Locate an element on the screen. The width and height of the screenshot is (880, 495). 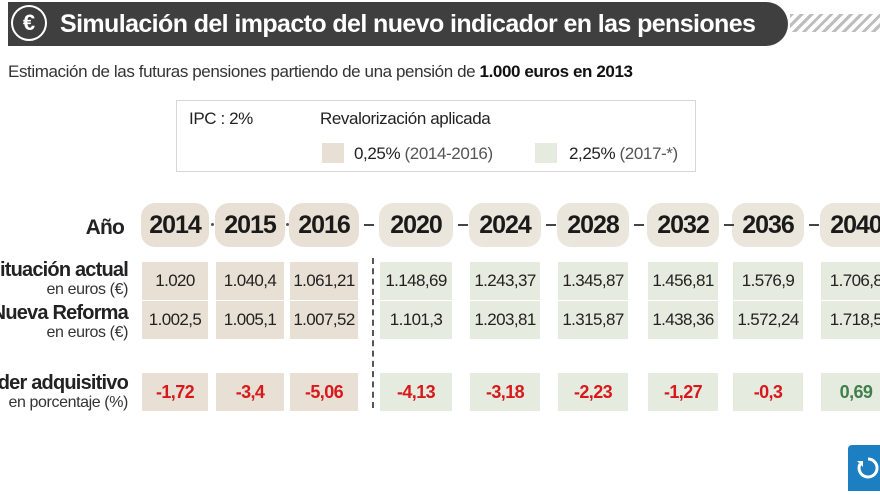
table-cell: -0,3 is located at coordinates (768, 392).